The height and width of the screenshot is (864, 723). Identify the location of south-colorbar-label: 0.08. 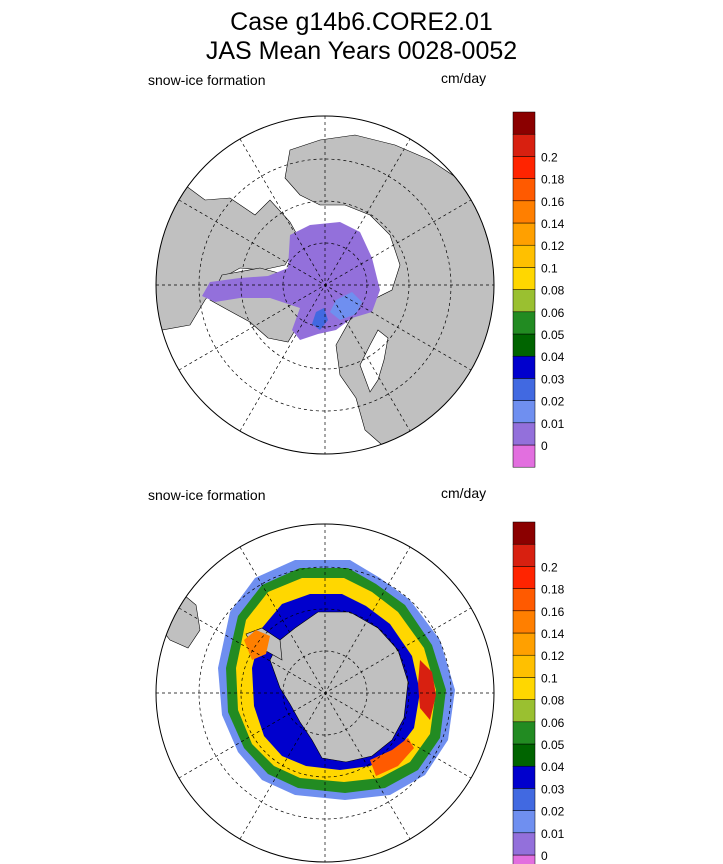
(553, 701).